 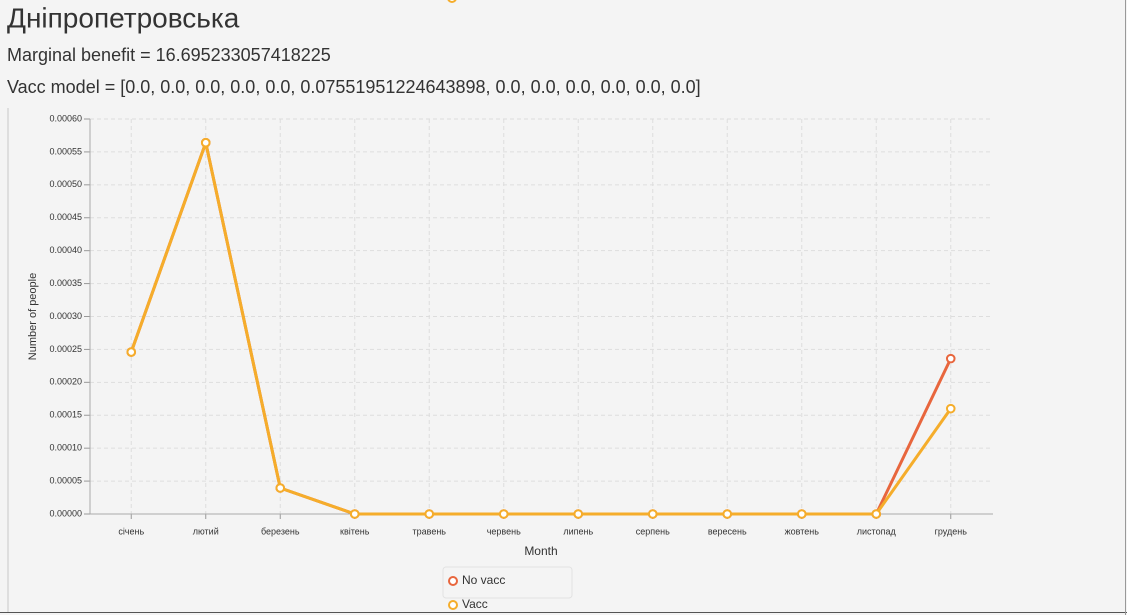 I want to click on cropped-legend-symbol, so click(x=452, y=1).